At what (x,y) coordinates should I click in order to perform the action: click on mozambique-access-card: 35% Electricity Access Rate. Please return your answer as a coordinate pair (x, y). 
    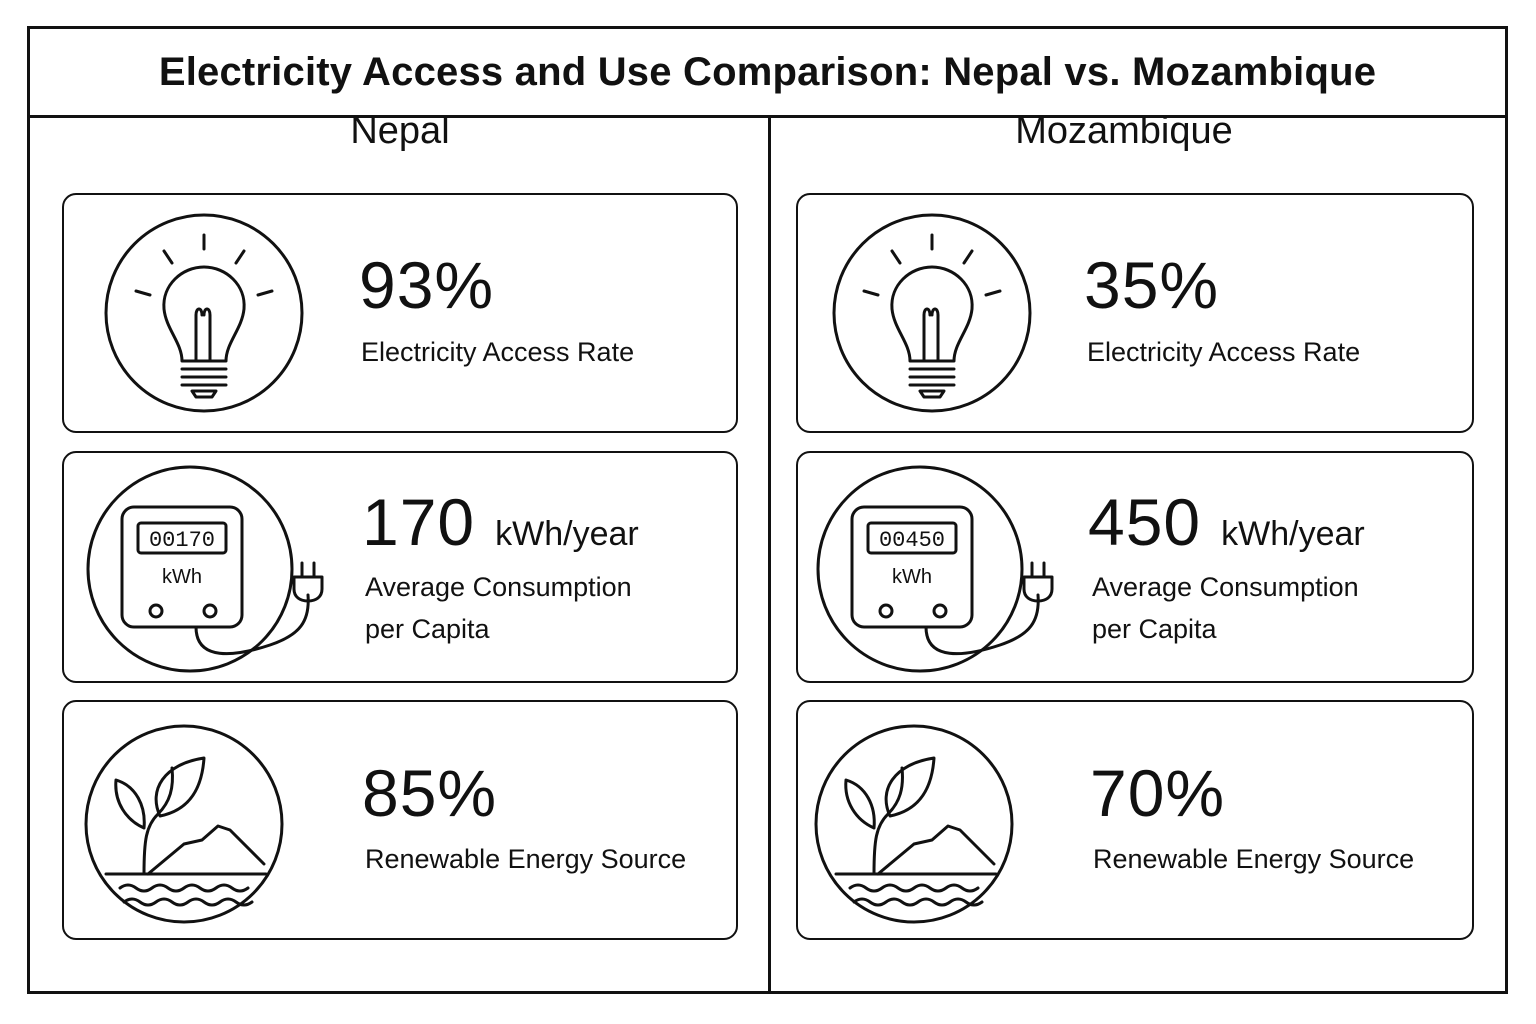
    Looking at the image, I should click on (1135, 313).